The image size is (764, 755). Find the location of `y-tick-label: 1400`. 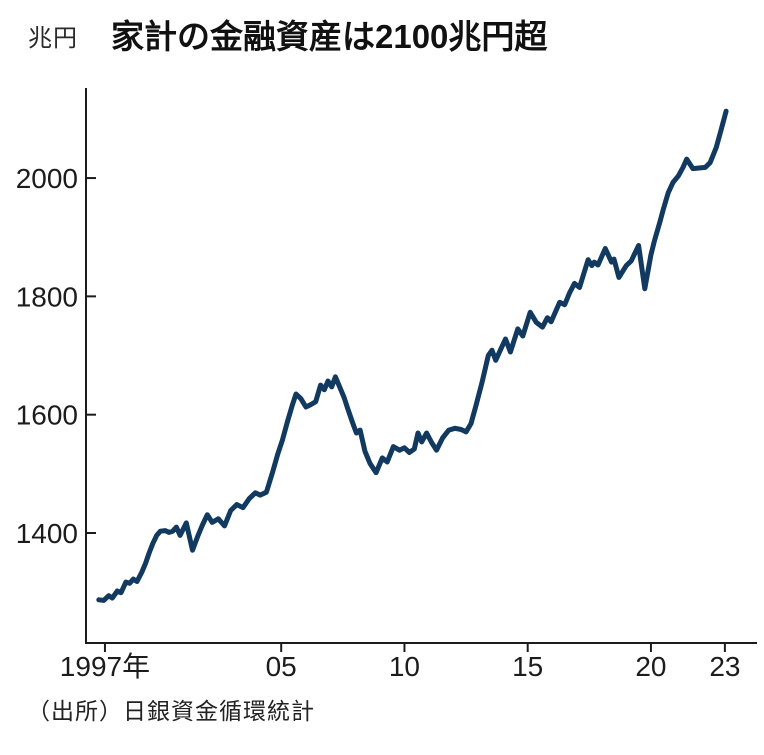

y-tick-label: 1400 is located at coordinates (47, 533).